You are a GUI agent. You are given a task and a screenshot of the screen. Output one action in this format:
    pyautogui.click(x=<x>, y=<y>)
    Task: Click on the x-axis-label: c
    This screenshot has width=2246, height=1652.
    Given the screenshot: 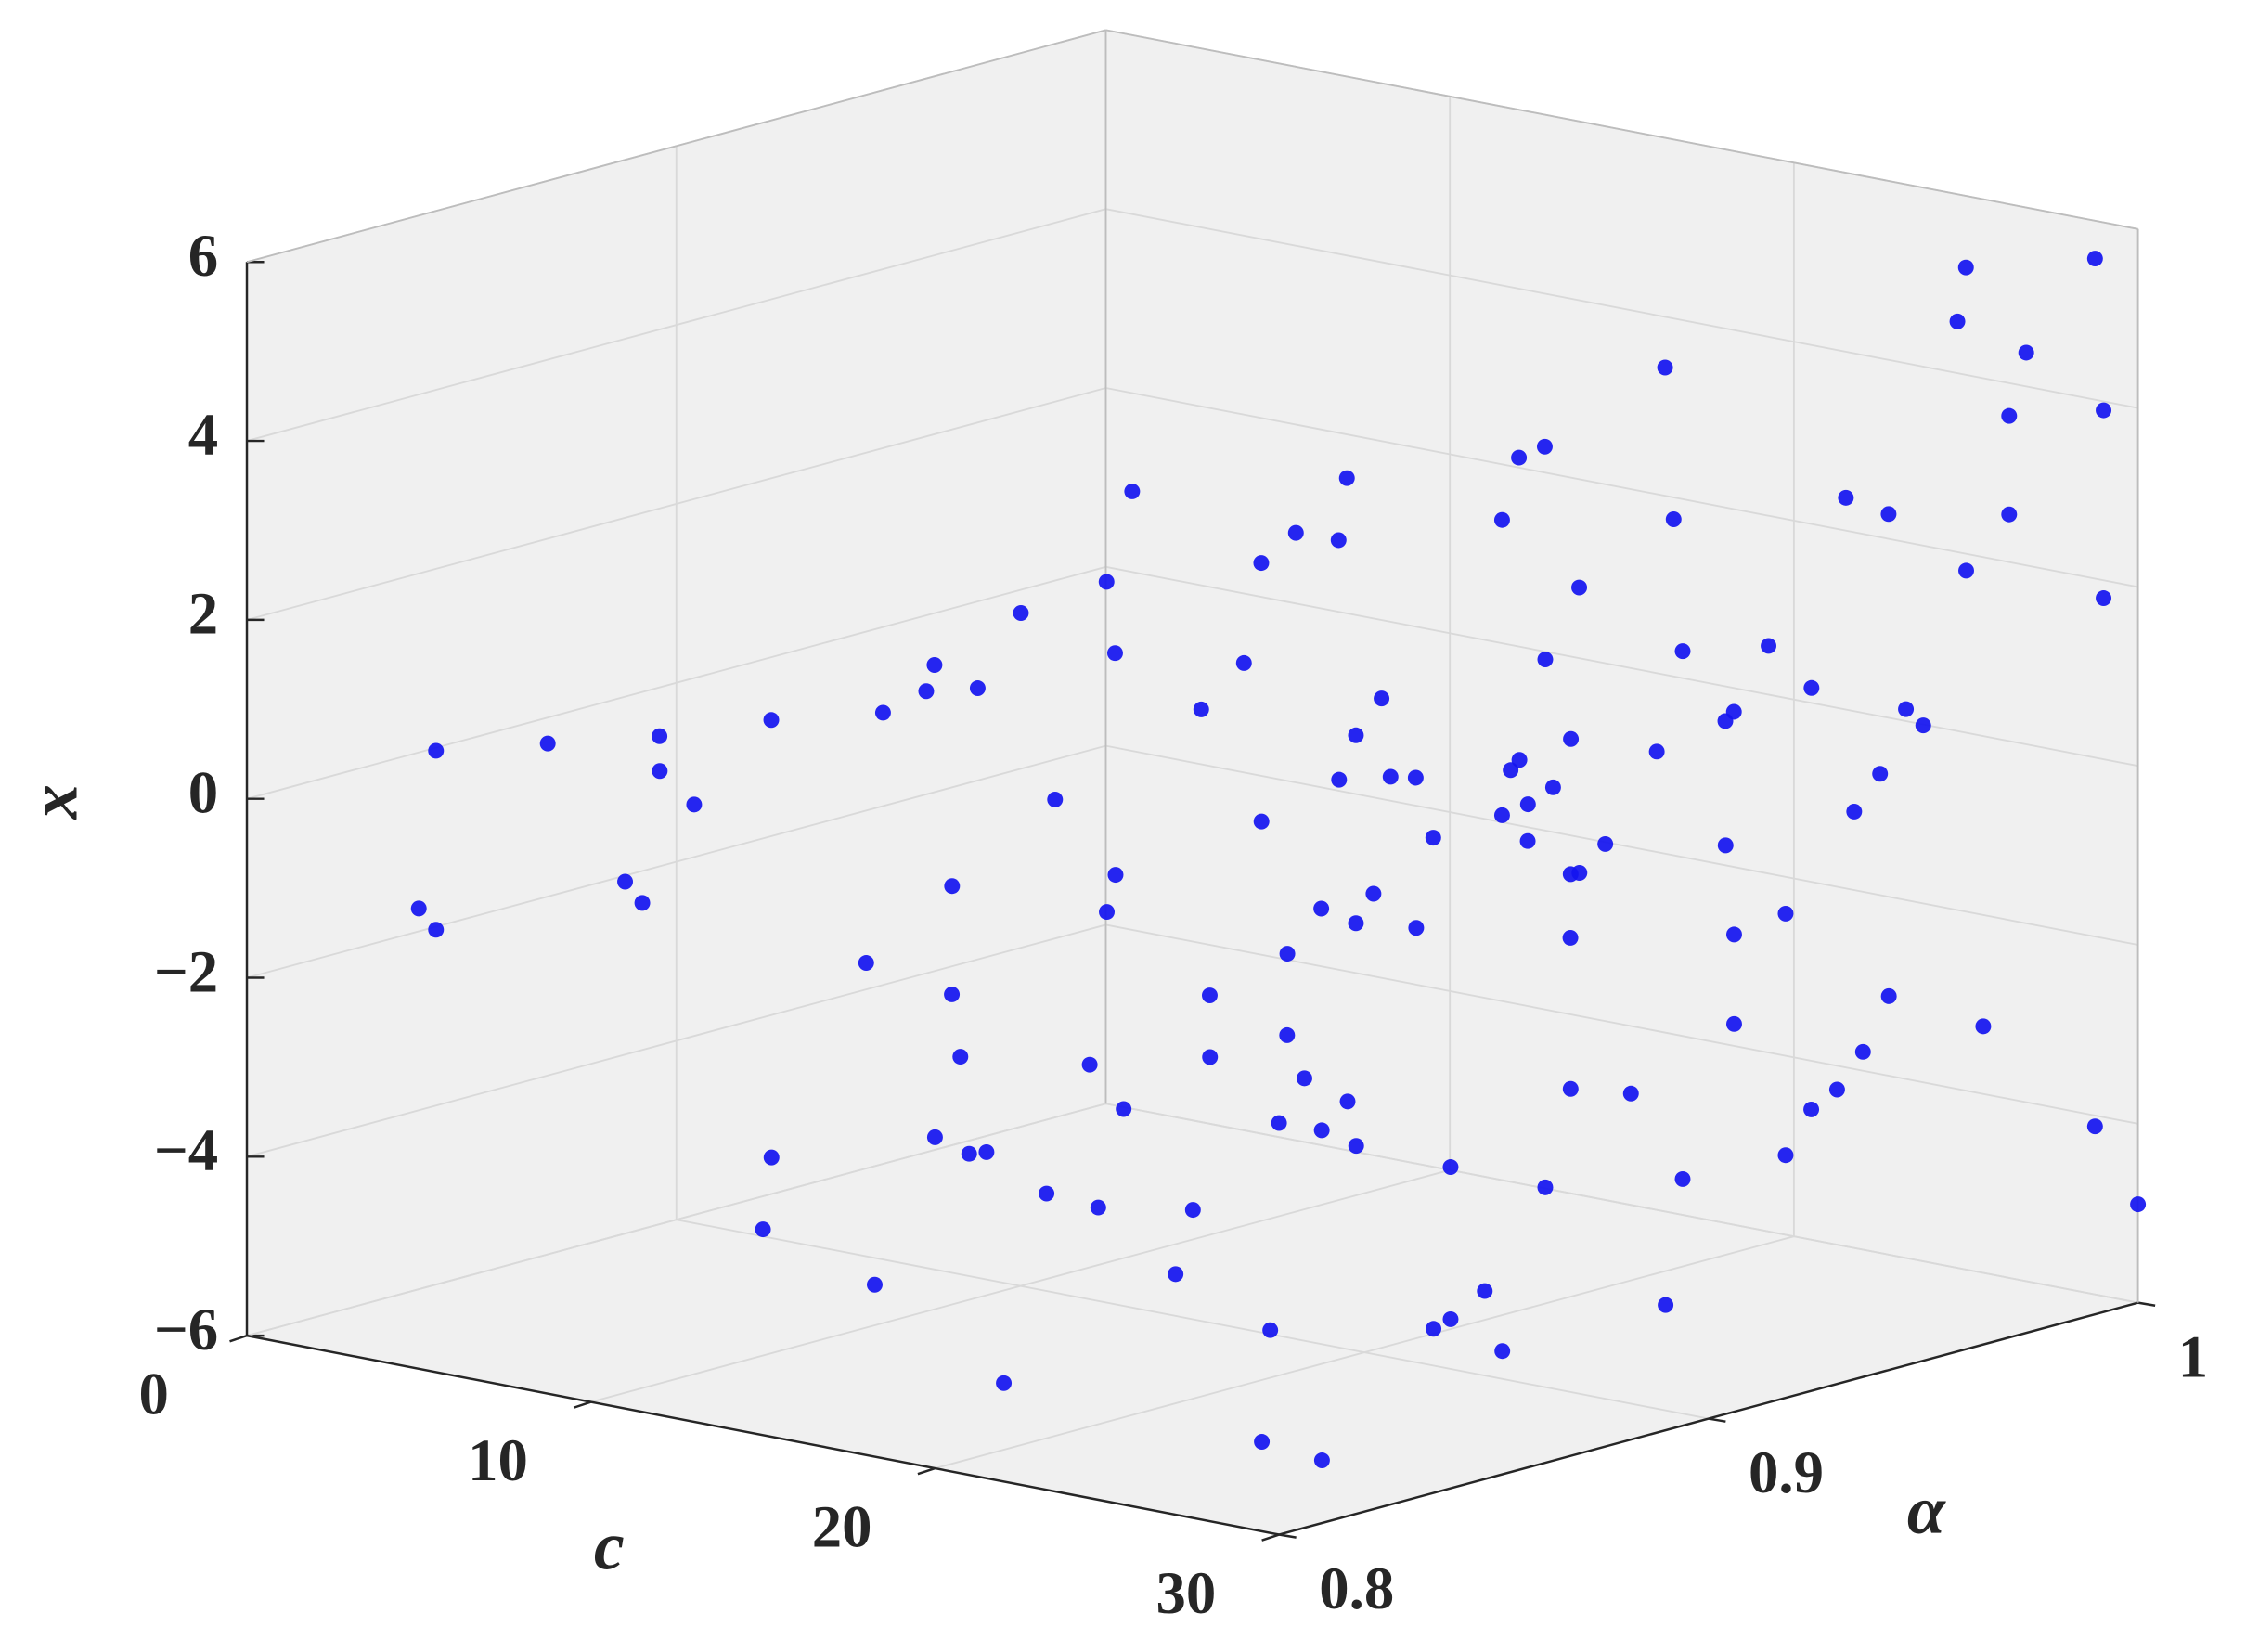 What is the action you would take?
    pyautogui.click(x=609, y=1547)
    